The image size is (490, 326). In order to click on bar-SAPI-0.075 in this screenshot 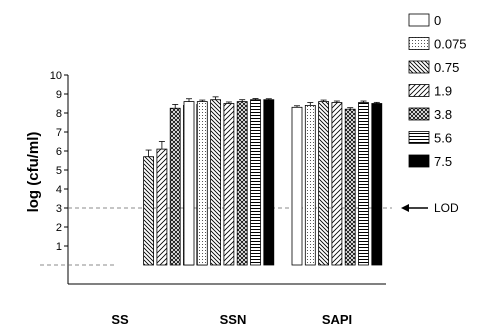, I will do `click(310, 185)`.